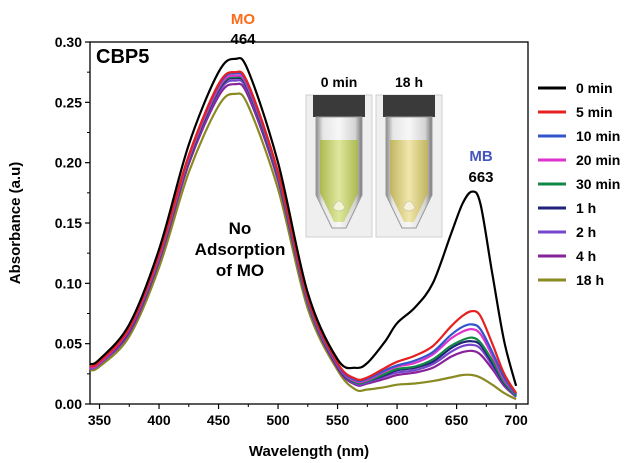 This screenshot has height=463, width=638. Describe the element at coordinates (278, 420) in the screenshot. I see `x-tick-label: 500` at that location.